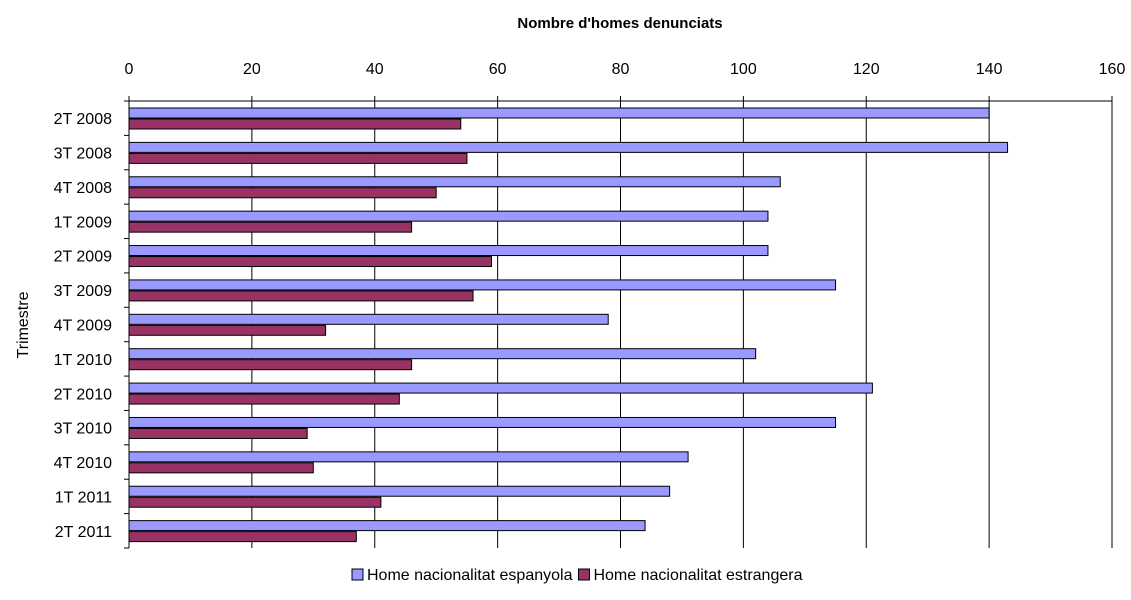 This screenshot has height=600, width=1131. I want to click on y-tick-label: 3T 2008, so click(83, 154).